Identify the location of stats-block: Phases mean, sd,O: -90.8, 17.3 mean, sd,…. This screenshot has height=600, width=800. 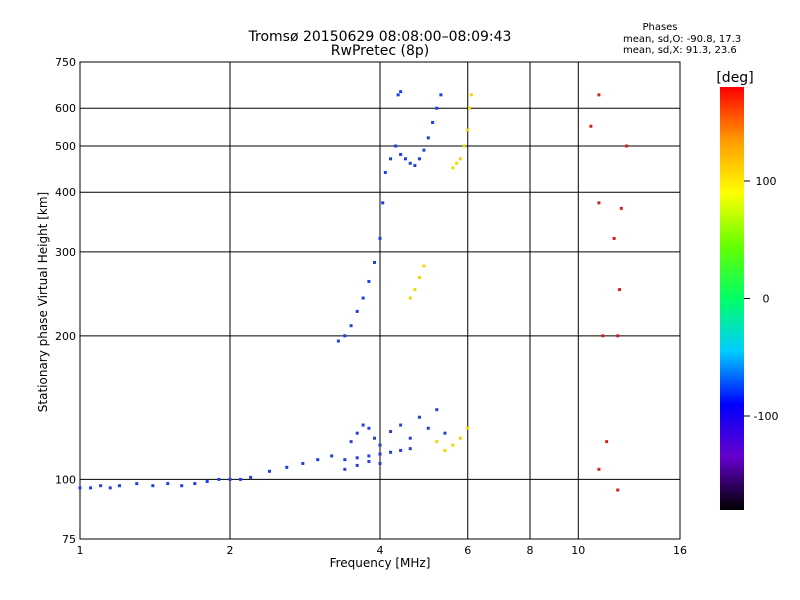
(682, 39).